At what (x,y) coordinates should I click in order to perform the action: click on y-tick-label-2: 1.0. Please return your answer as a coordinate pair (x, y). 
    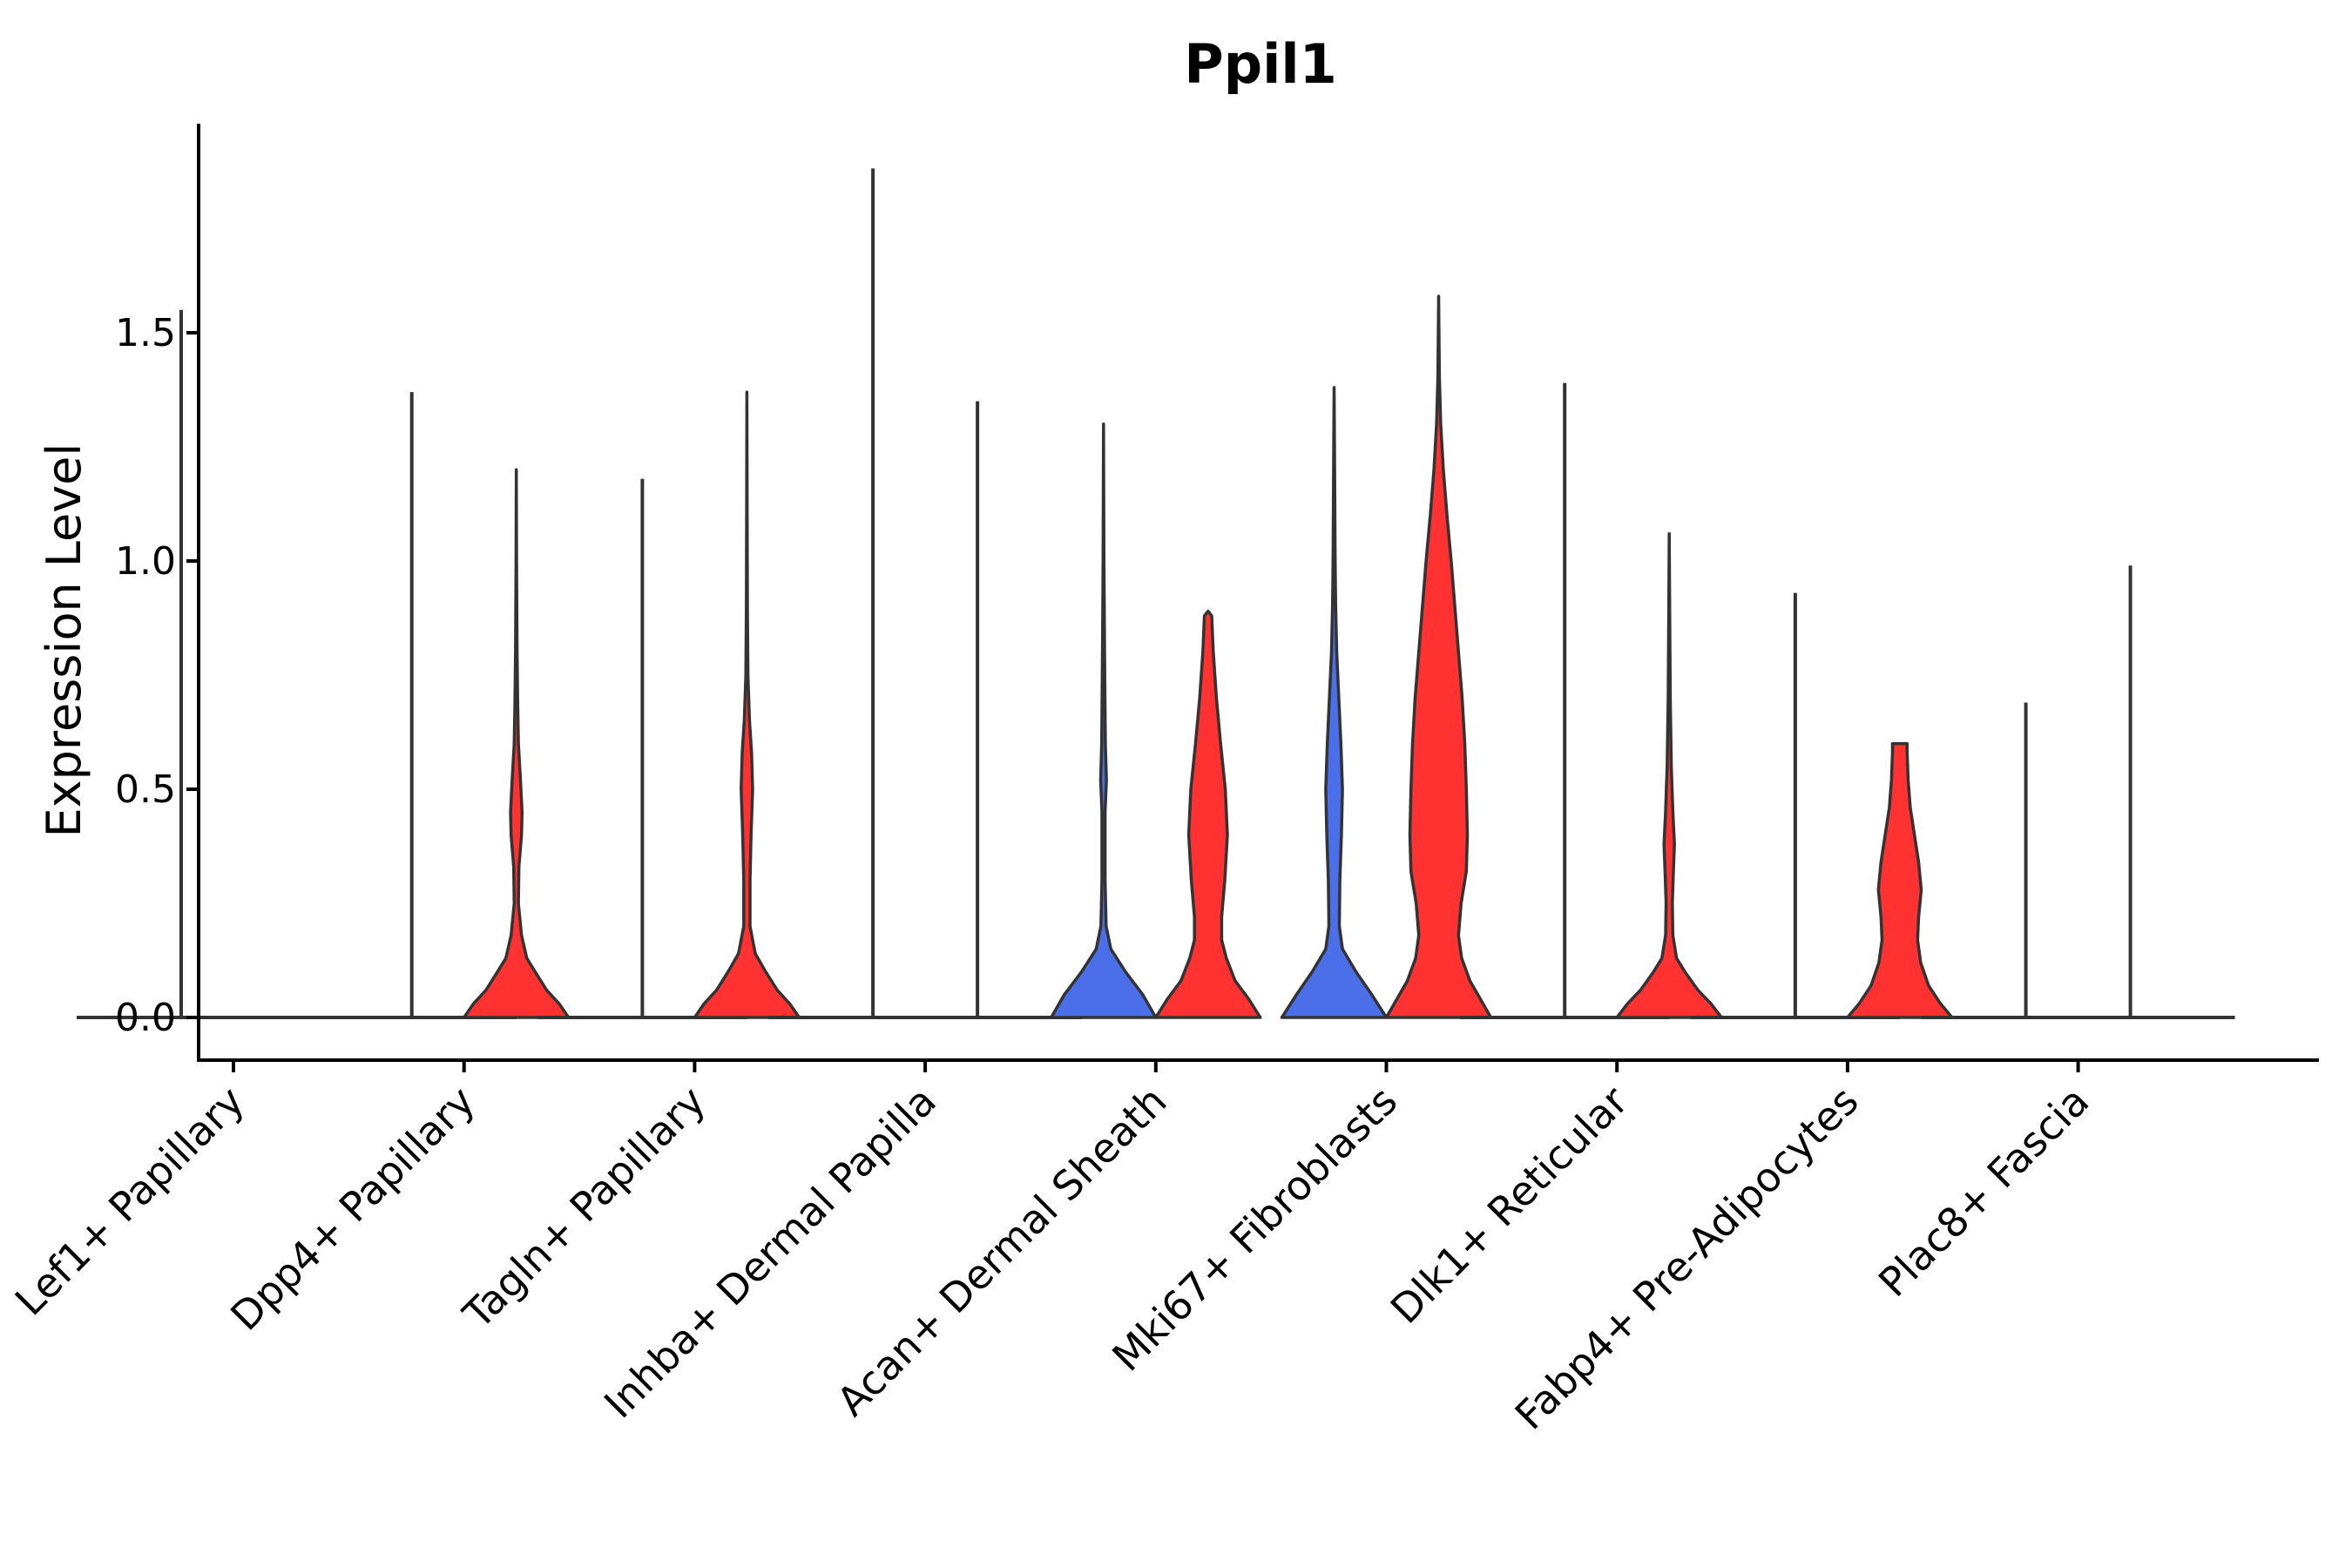
    Looking at the image, I should click on (145, 561).